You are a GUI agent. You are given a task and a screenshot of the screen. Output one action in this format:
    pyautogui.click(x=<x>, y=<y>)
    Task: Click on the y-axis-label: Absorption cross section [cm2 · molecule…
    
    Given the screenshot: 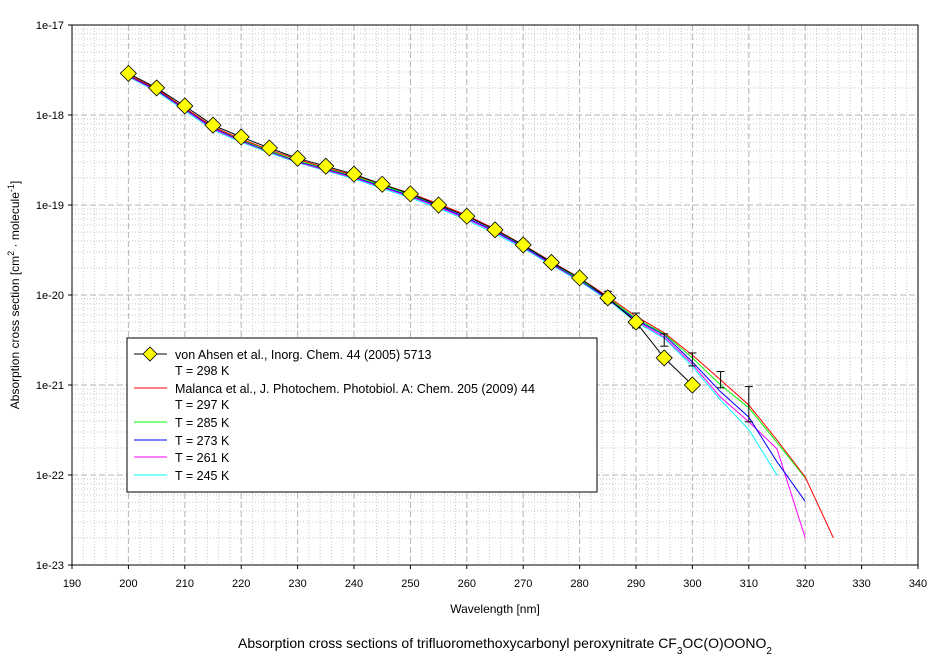 What is the action you would take?
    pyautogui.click(x=14, y=295)
    